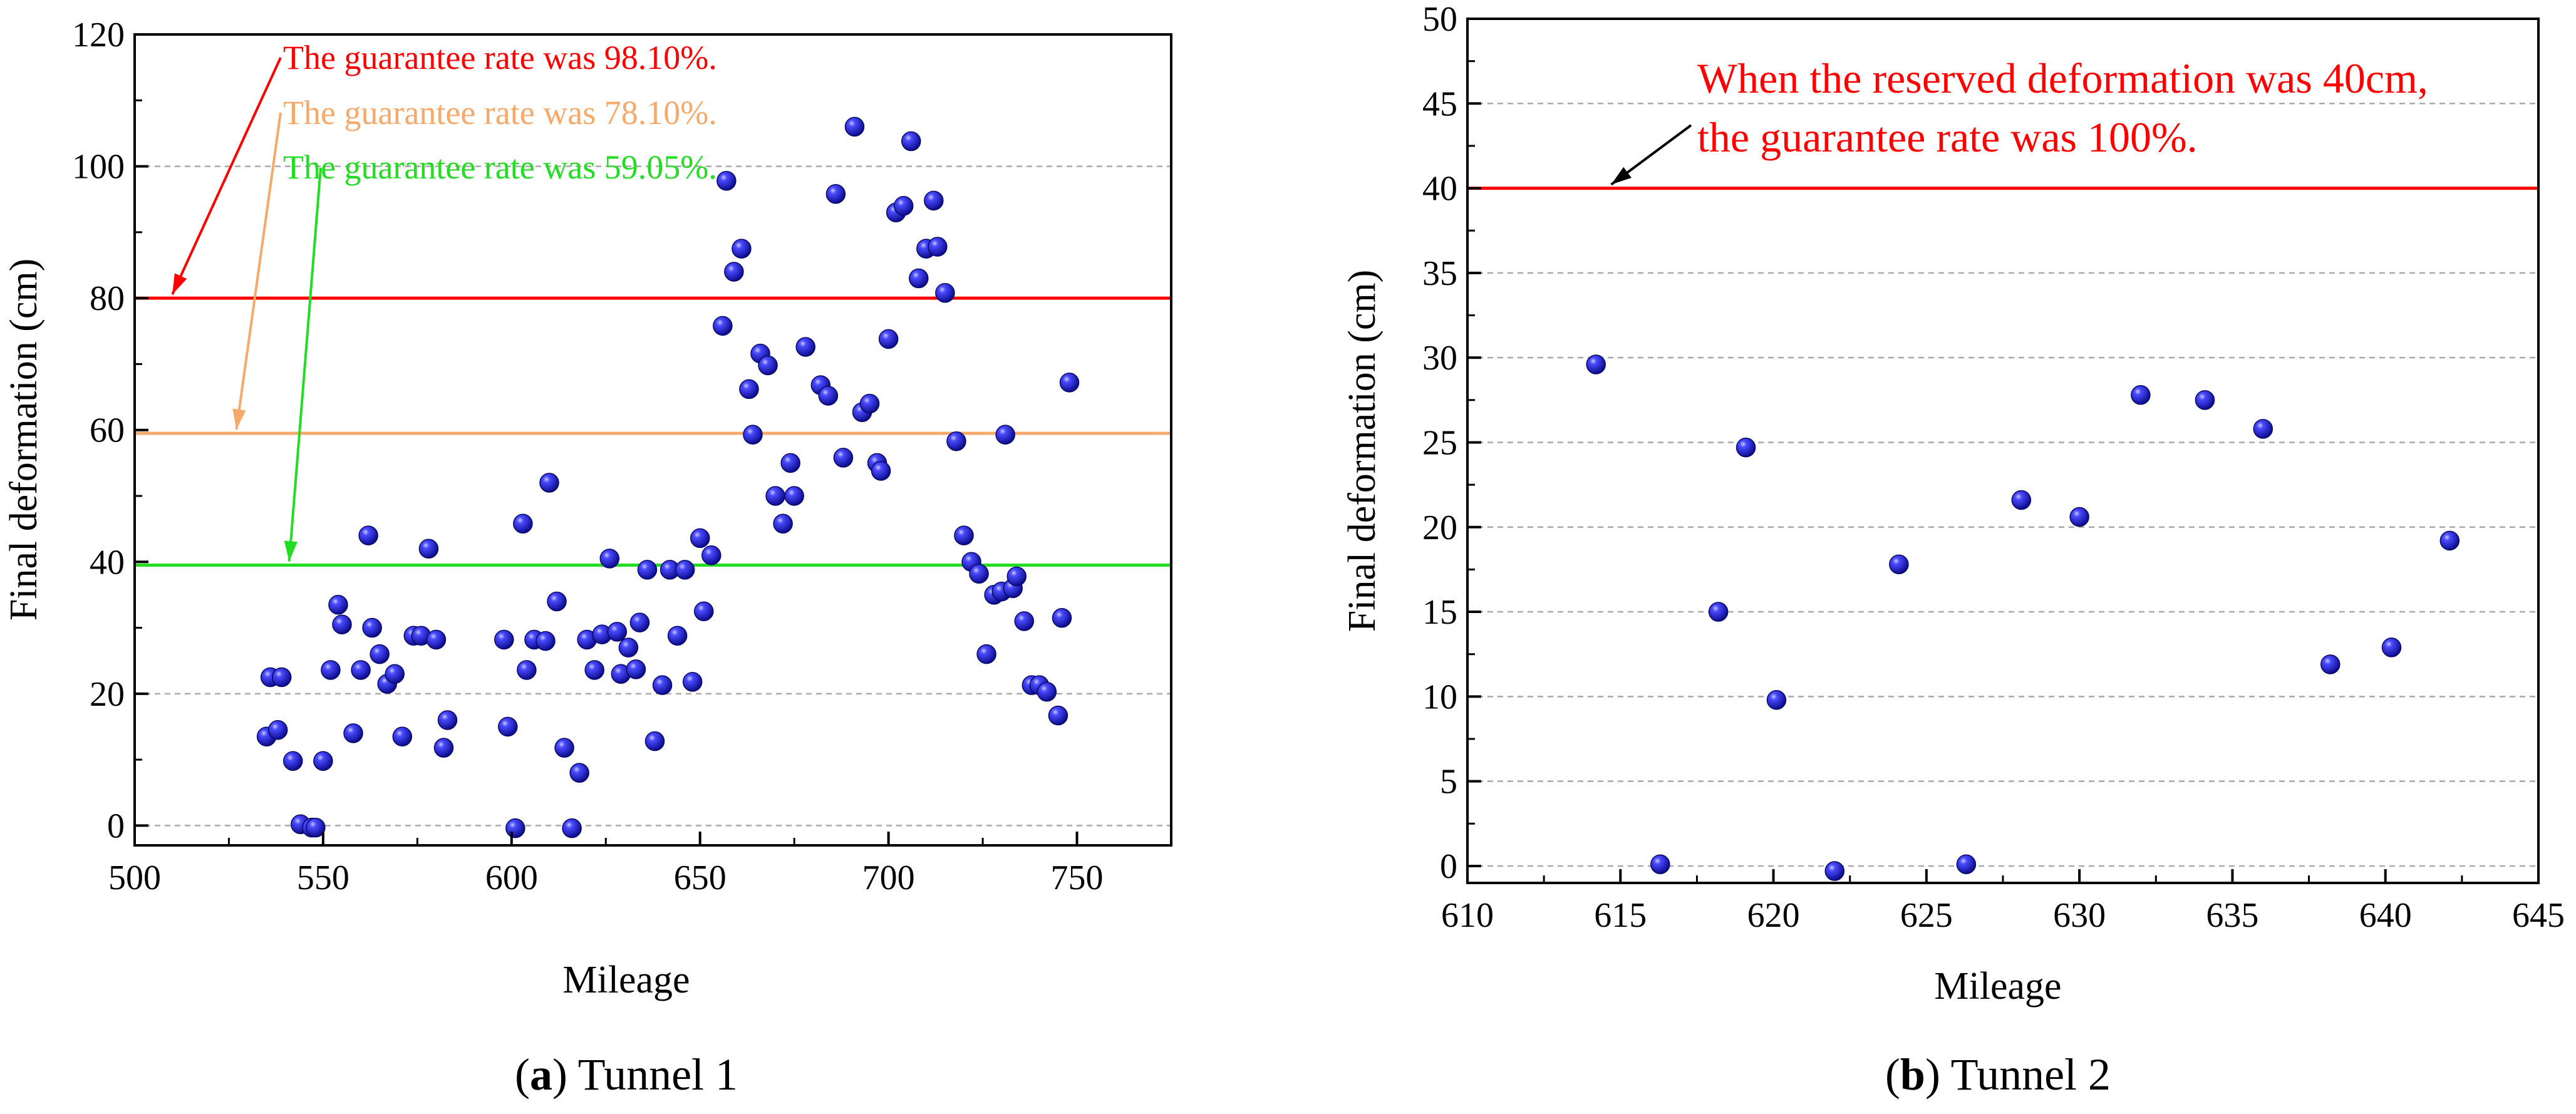 The width and height of the screenshot is (2576, 1114). Describe the element at coordinates (1077, 878) in the screenshot. I see `x-tick-label: 750` at that location.